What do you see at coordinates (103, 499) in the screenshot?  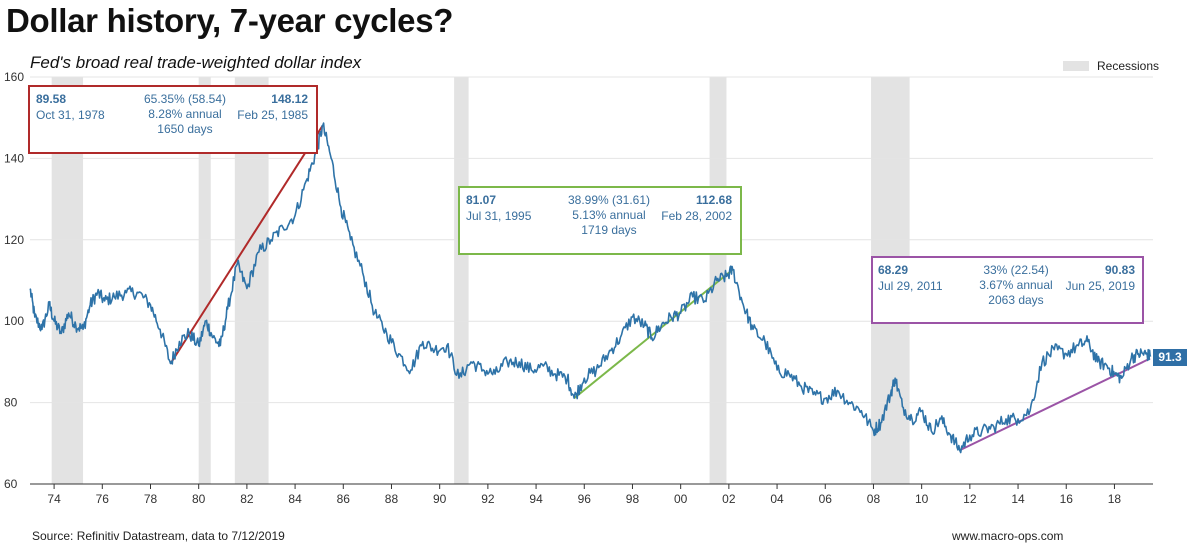 I see `x-tick-label: 76` at bounding box center [103, 499].